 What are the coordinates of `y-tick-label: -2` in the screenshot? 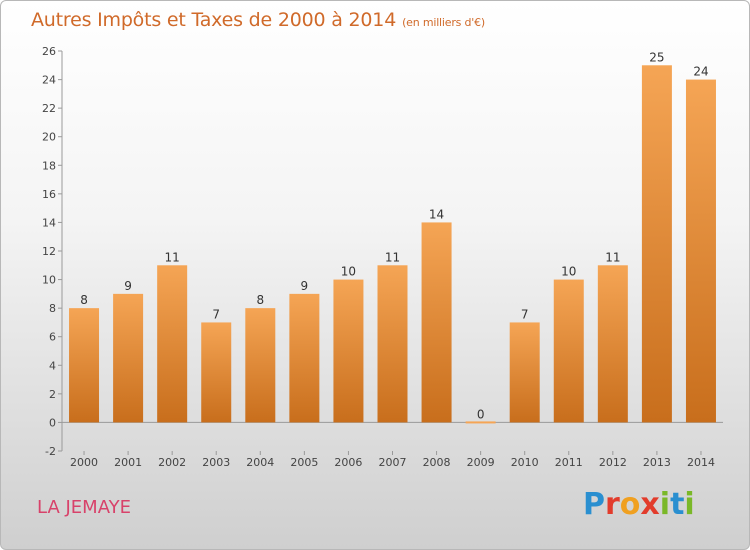 It's located at (50, 451).